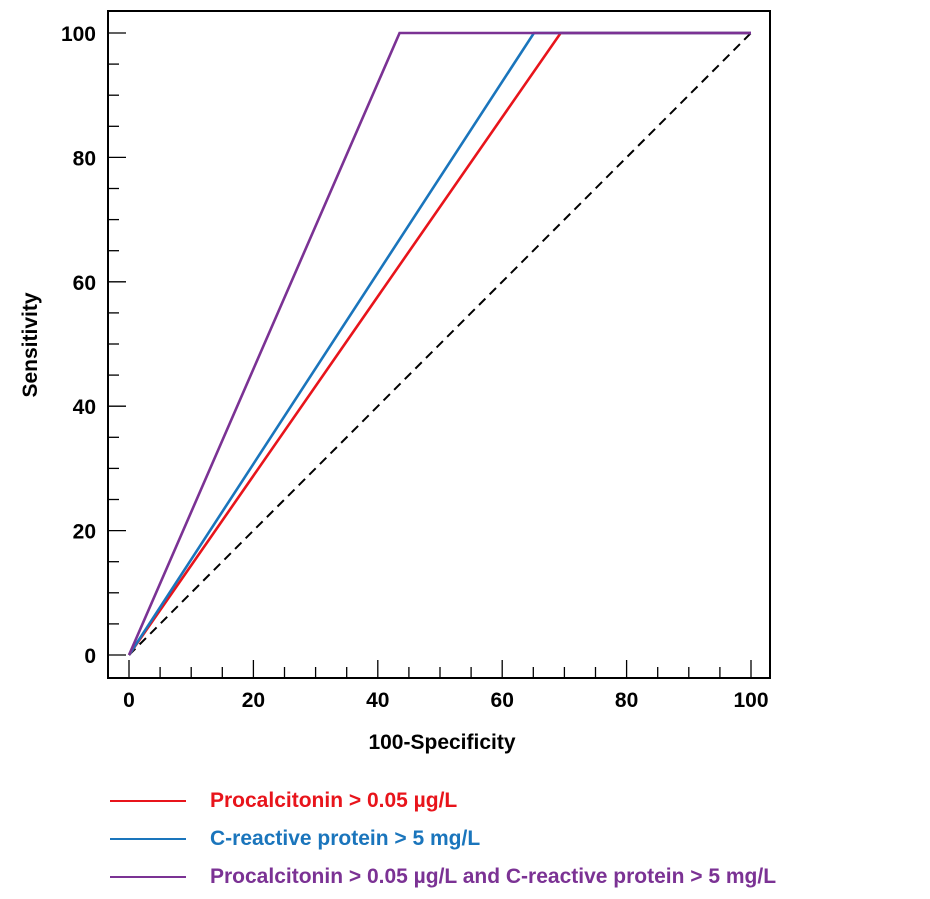 The width and height of the screenshot is (930, 899). I want to click on legend-label-crp: C-reactive protein > 5 mg/L, so click(345, 838).